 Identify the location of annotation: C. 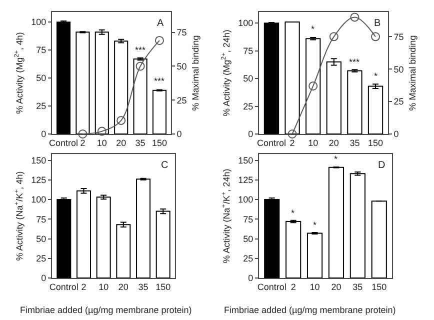
(164, 165).